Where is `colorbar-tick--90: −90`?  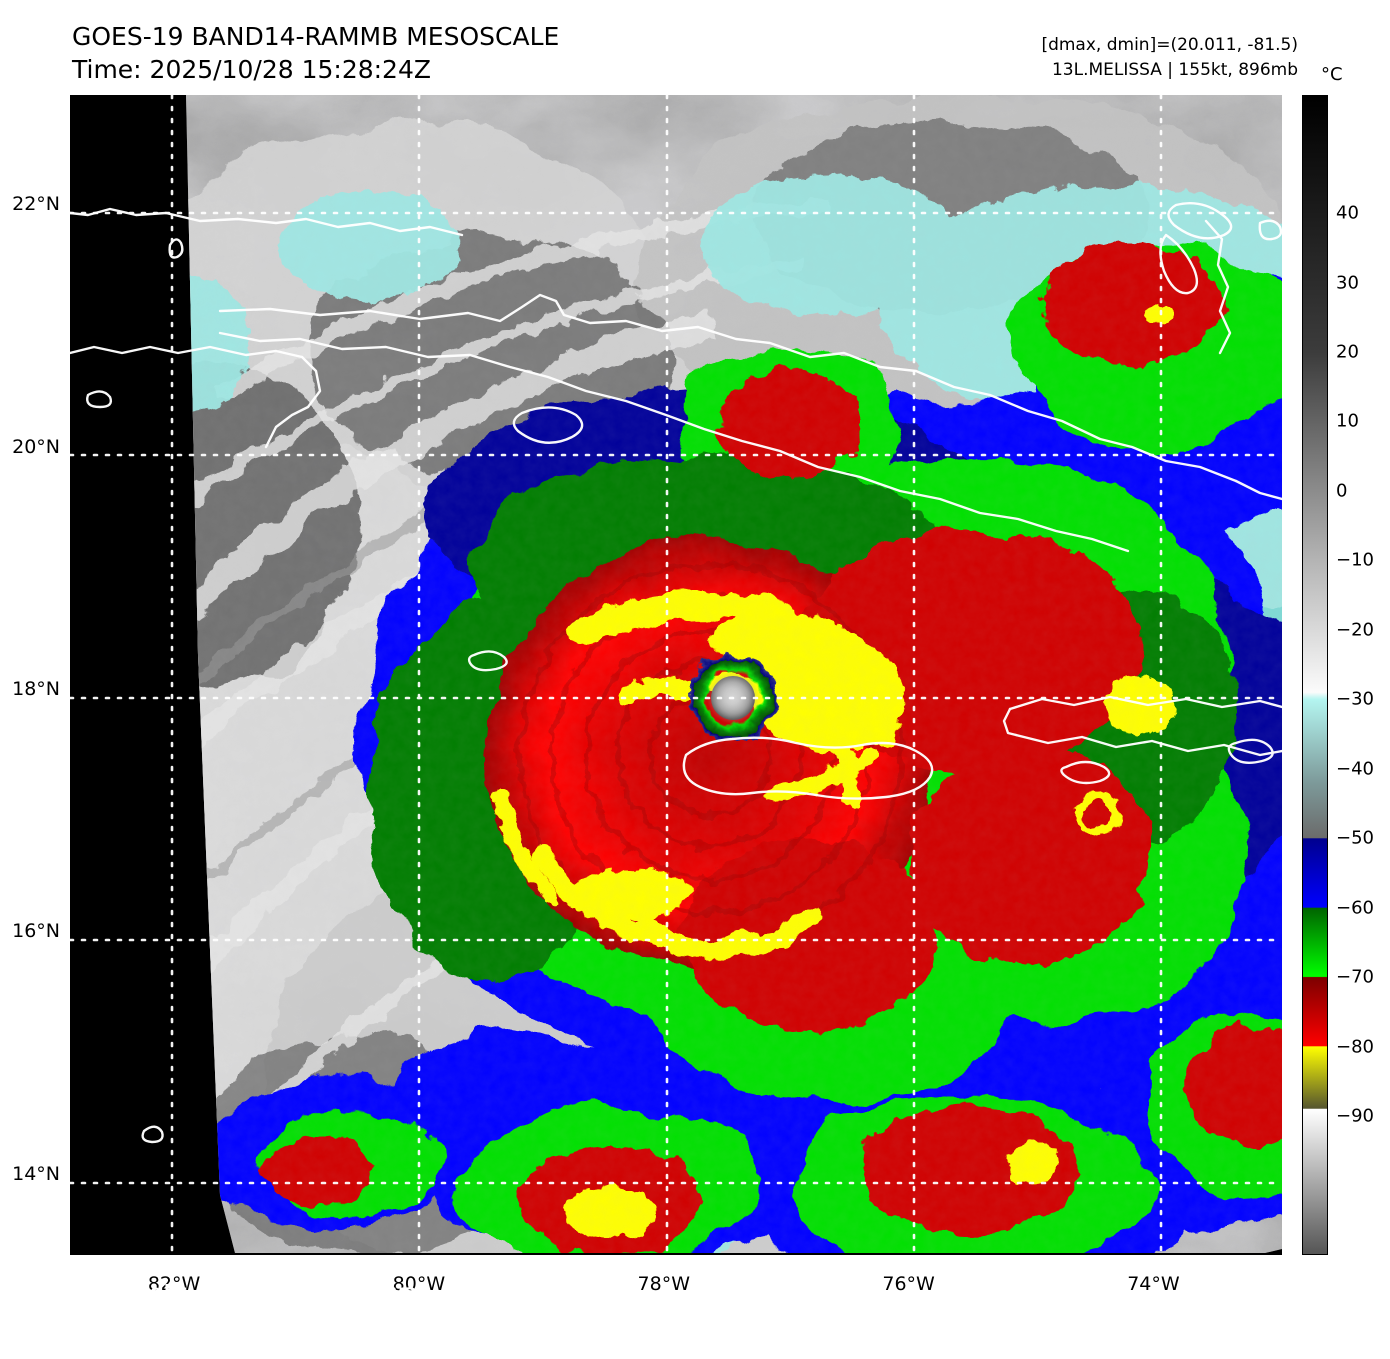 colorbar-tick--90: −90 is located at coordinates (1355, 1116).